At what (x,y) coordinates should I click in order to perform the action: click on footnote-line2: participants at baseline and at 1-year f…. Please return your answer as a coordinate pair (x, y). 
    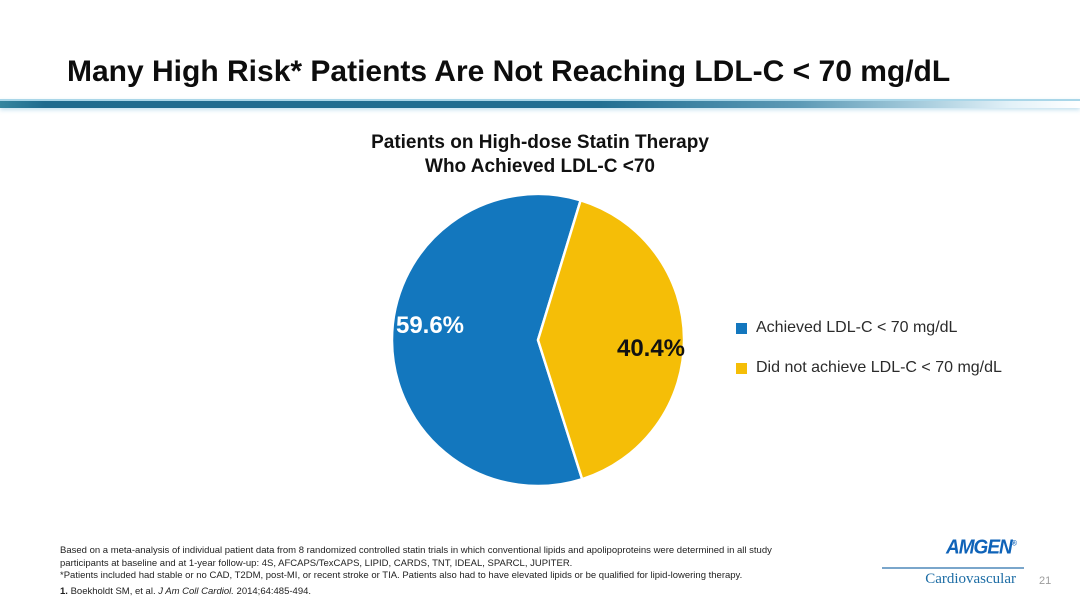
    Looking at the image, I should click on (316, 563).